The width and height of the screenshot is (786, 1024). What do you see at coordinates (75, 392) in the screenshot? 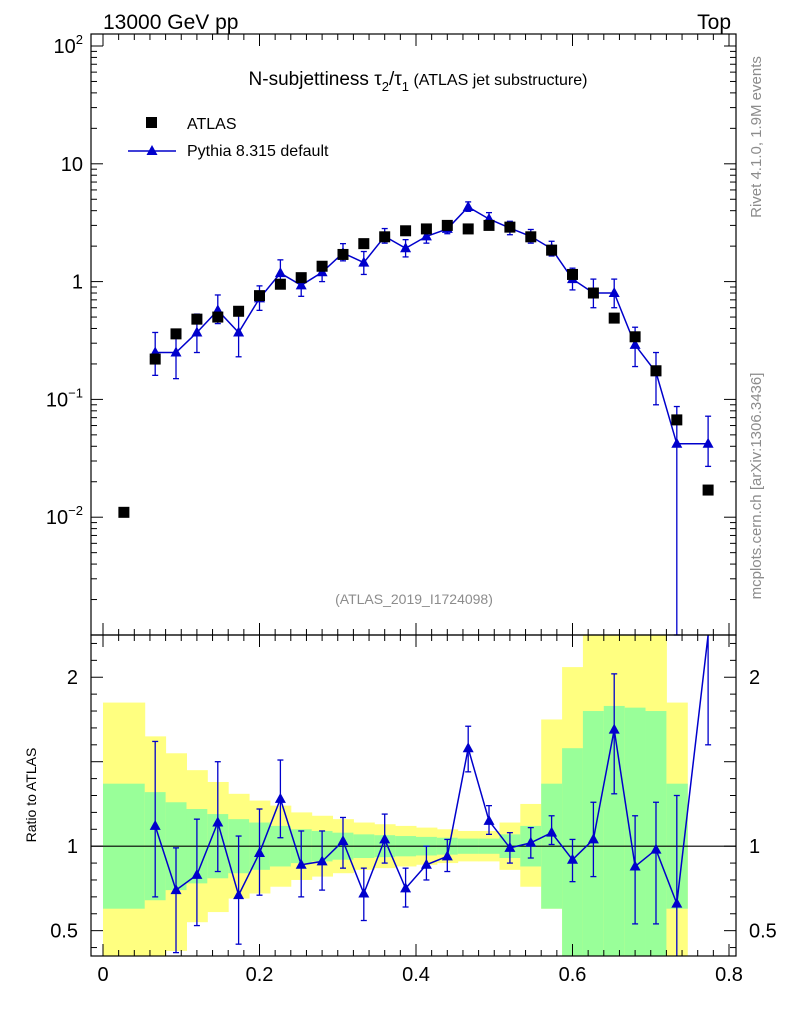
I see `main-ytick-exp: −1` at bounding box center [75, 392].